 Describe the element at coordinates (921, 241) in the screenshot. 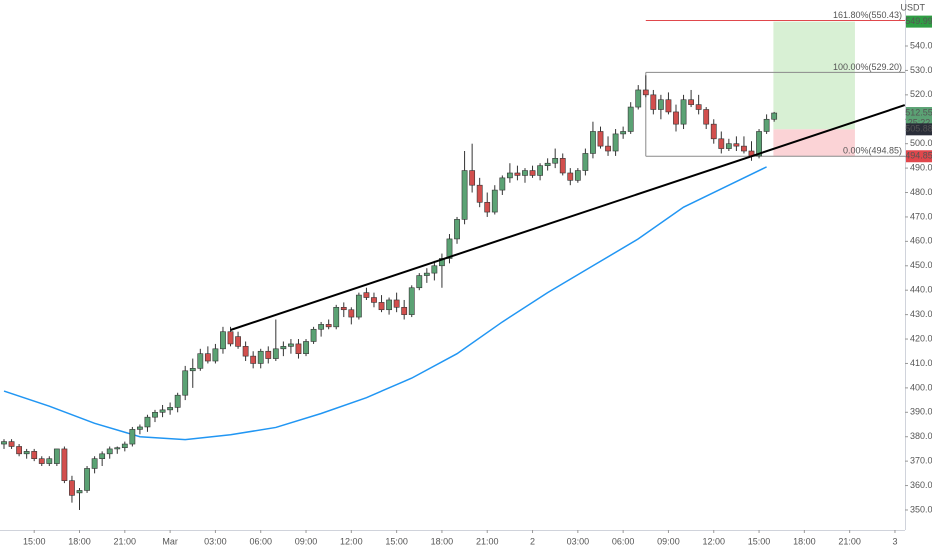

I see `y-tick-label: 460.00` at that location.